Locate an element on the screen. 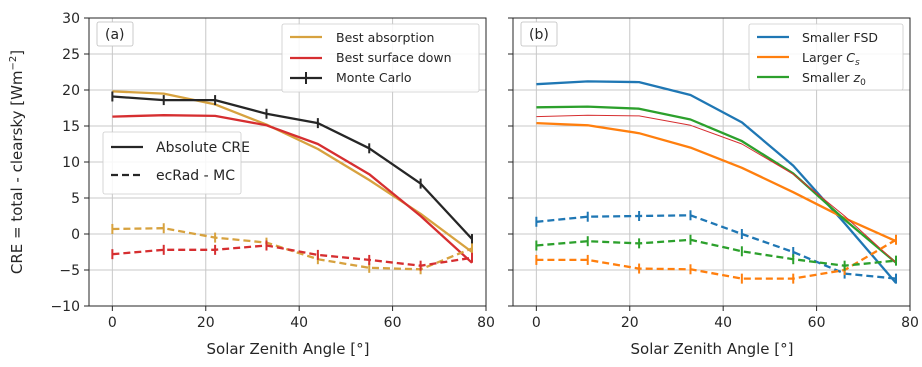 Image resolution: width=922 pixels, height=367 pixels. panel-b-legend: Smaller FSD Larger Cs Smaller z0 is located at coordinates (826, 57).